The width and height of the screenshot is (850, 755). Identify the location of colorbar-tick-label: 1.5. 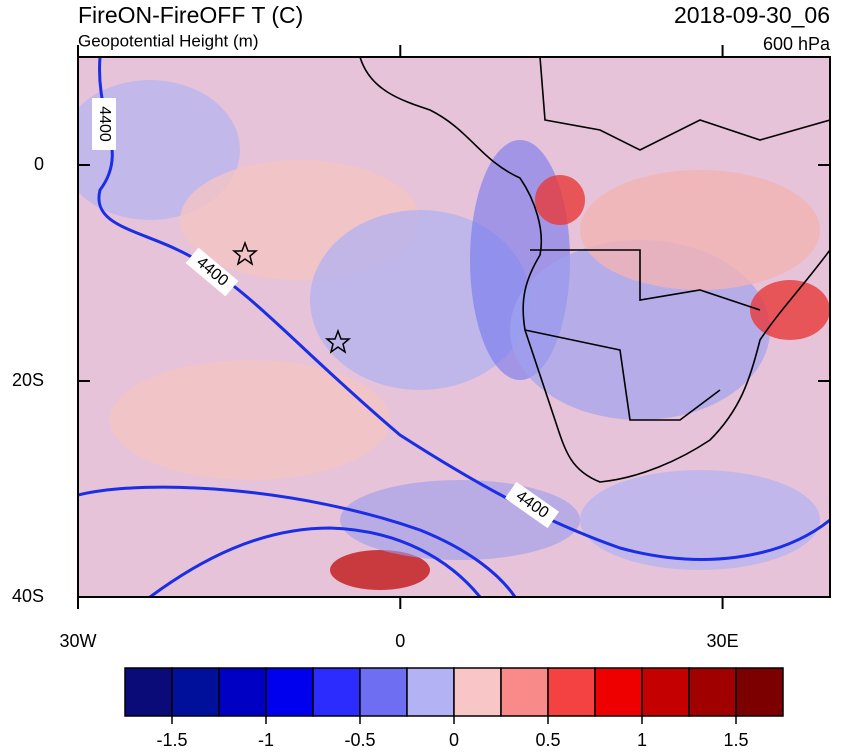
(735, 740).